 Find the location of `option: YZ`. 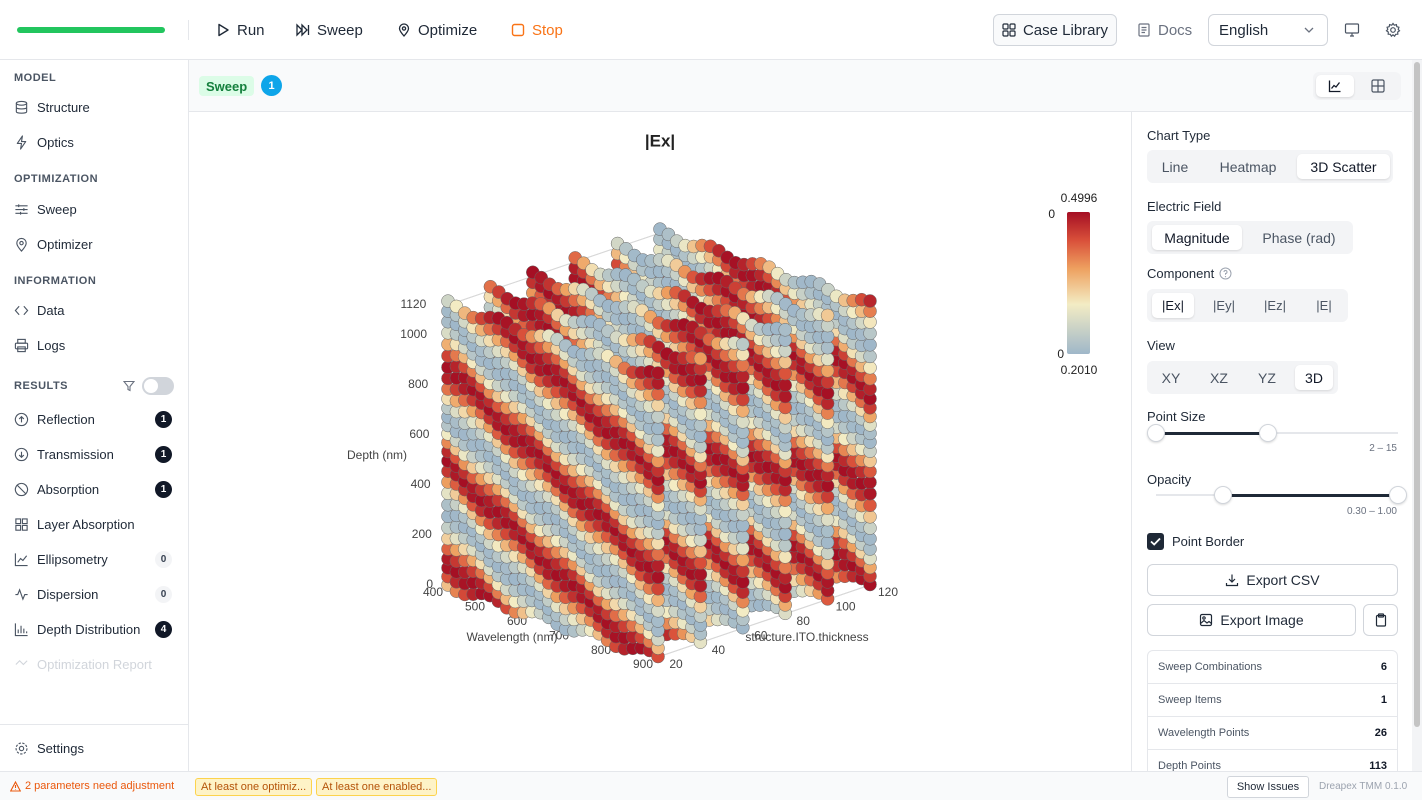

option: YZ is located at coordinates (1267, 377).